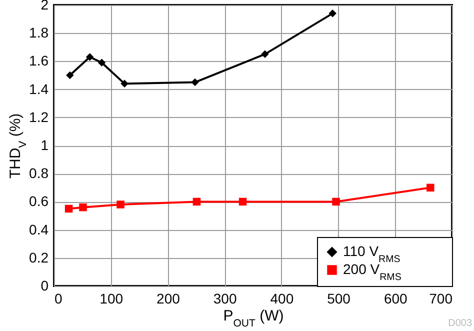 The image size is (474, 331). I want to click on x-tick-label: 100, so click(112, 298).